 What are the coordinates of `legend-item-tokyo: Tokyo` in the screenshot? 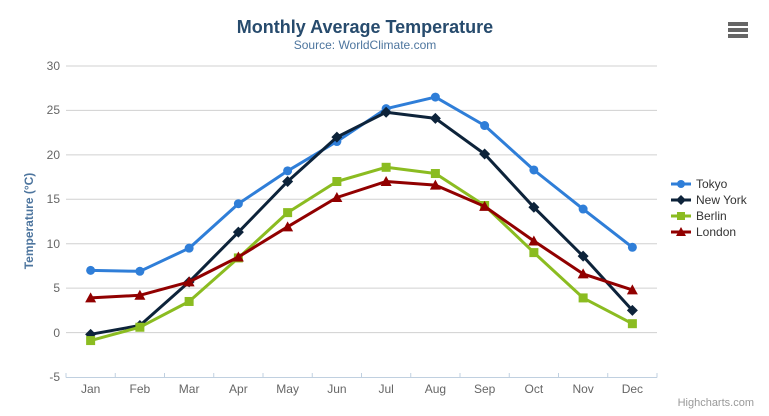 It's located at (709, 184).